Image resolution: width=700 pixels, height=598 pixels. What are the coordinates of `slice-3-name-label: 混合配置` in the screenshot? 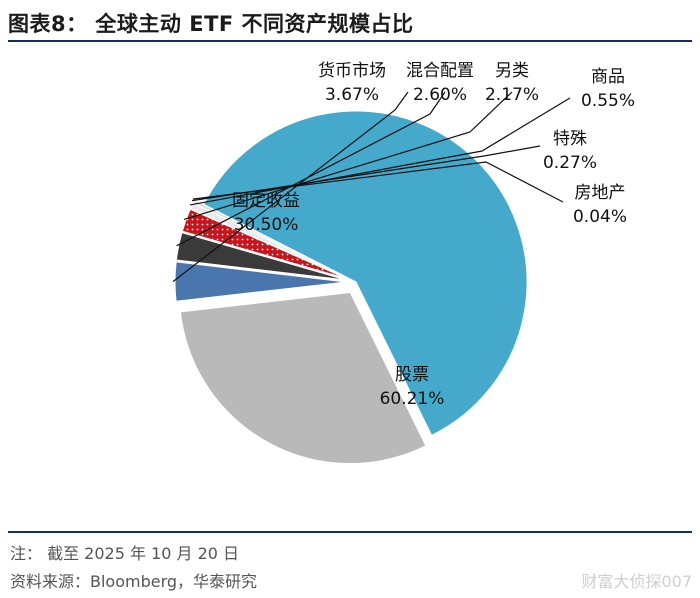 It's located at (440, 71).